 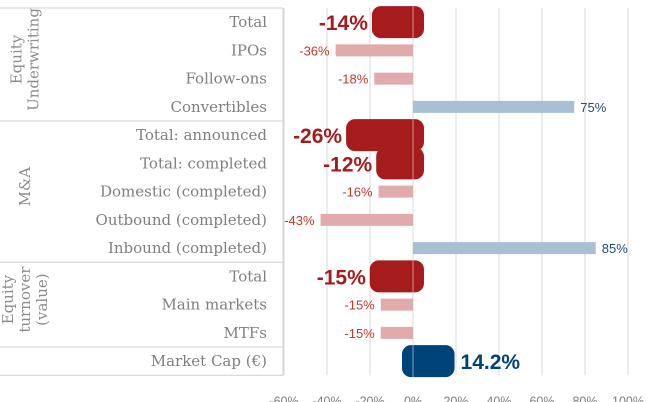 What do you see at coordinates (317, 136) in the screenshot?
I see `data-label: -26%` at bounding box center [317, 136].